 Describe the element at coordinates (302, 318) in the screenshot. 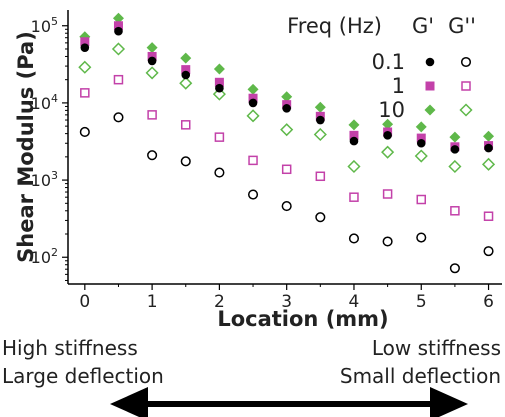

I see `x-axis-label: Location (mm)` at that location.